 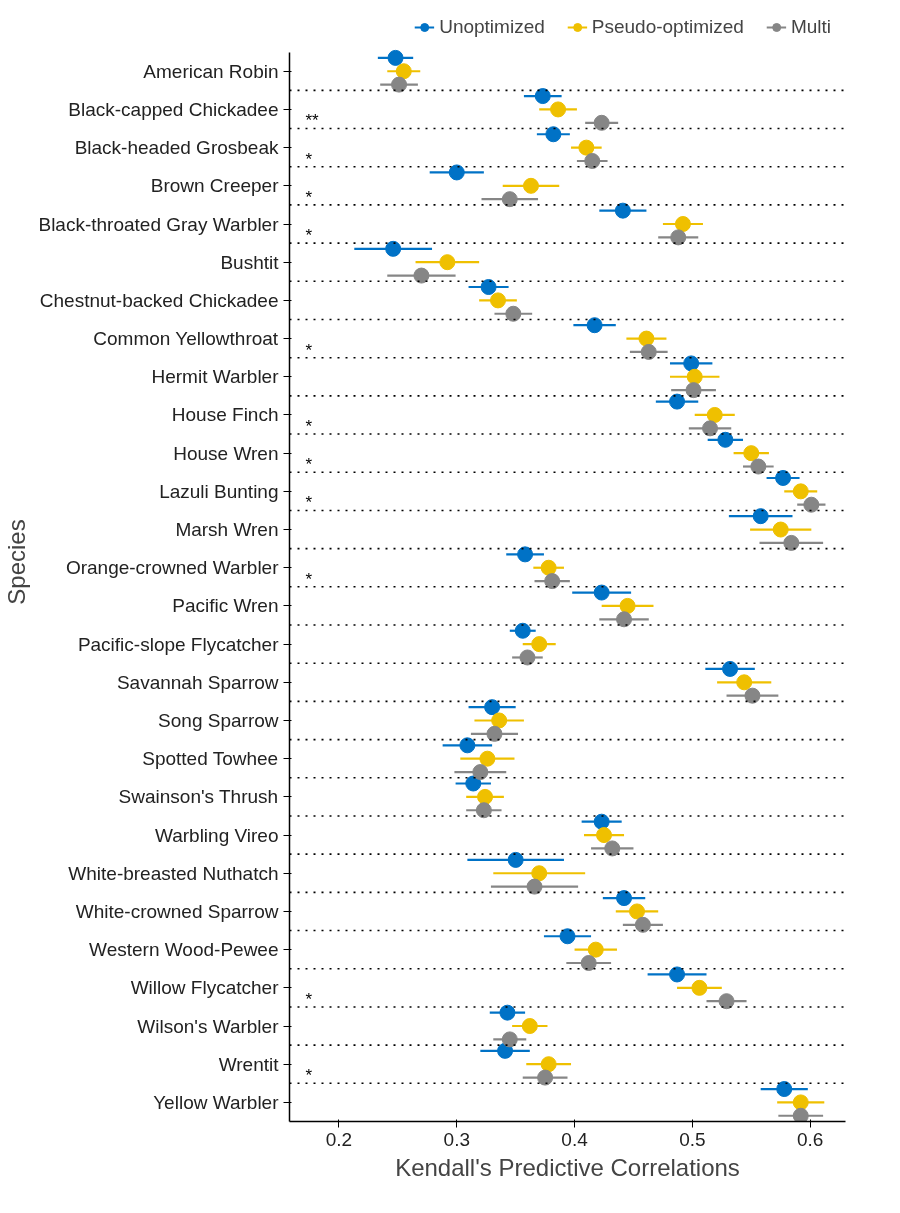 What do you see at coordinates (198, 797) in the screenshot?
I see `y-tick-label: Swainson's Thrush` at bounding box center [198, 797].